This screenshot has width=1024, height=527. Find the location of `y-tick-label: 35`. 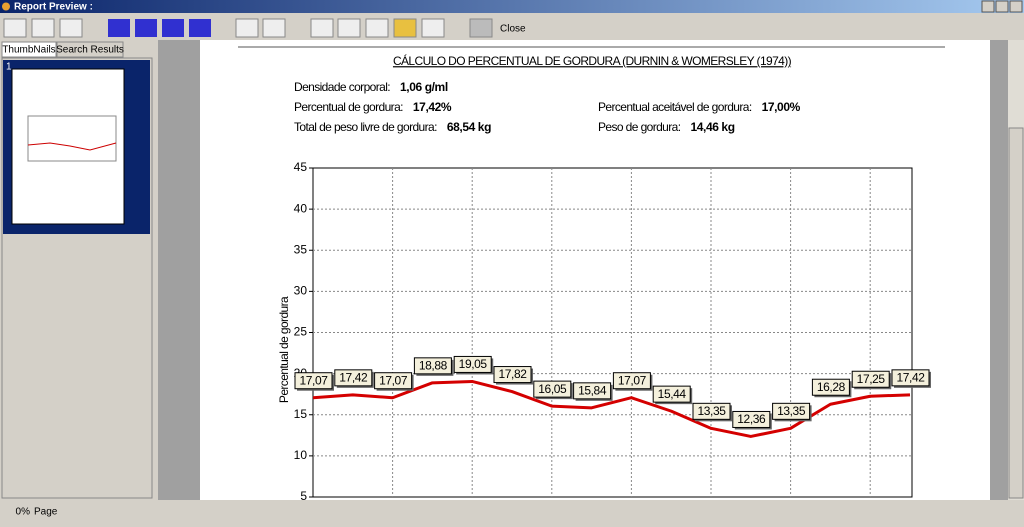

y-tick-label: 35 is located at coordinates (301, 249).